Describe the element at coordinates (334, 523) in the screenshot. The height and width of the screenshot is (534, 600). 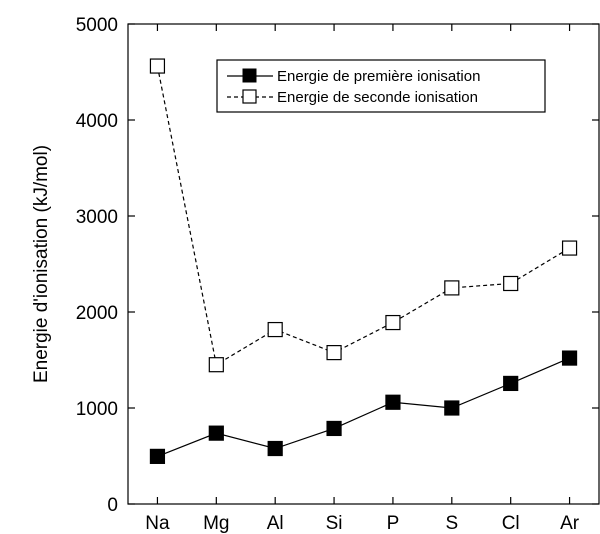
I see `x-tick-label-Si: Si` at that location.